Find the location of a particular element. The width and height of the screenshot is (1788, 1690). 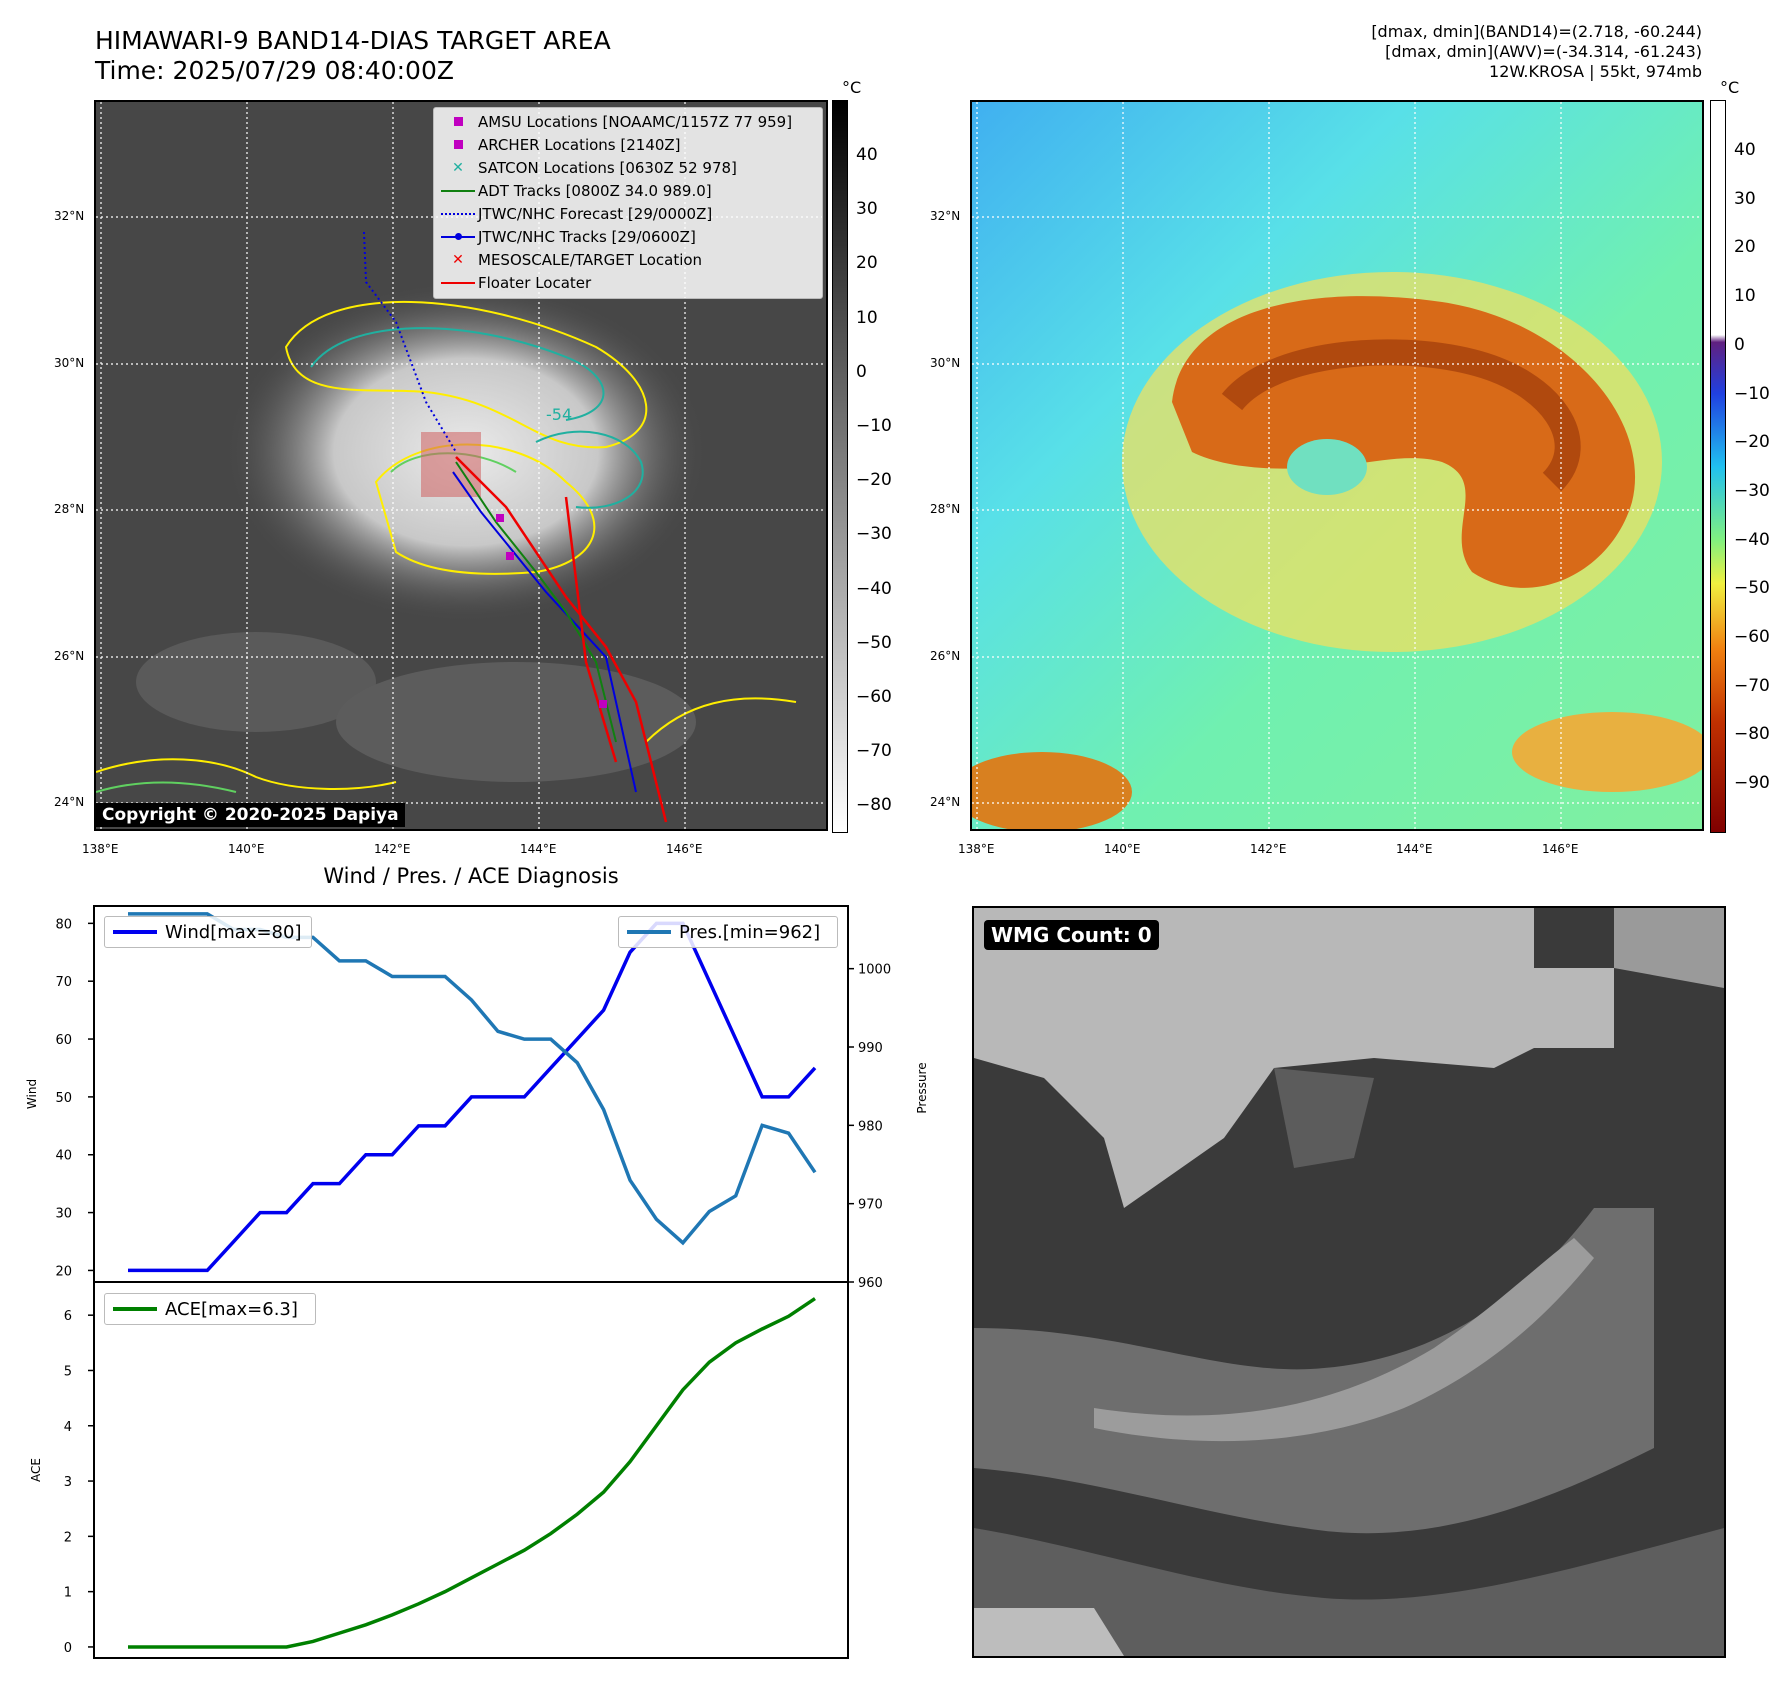

colorbar-right-unit: °C is located at coordinates (1730, 87).